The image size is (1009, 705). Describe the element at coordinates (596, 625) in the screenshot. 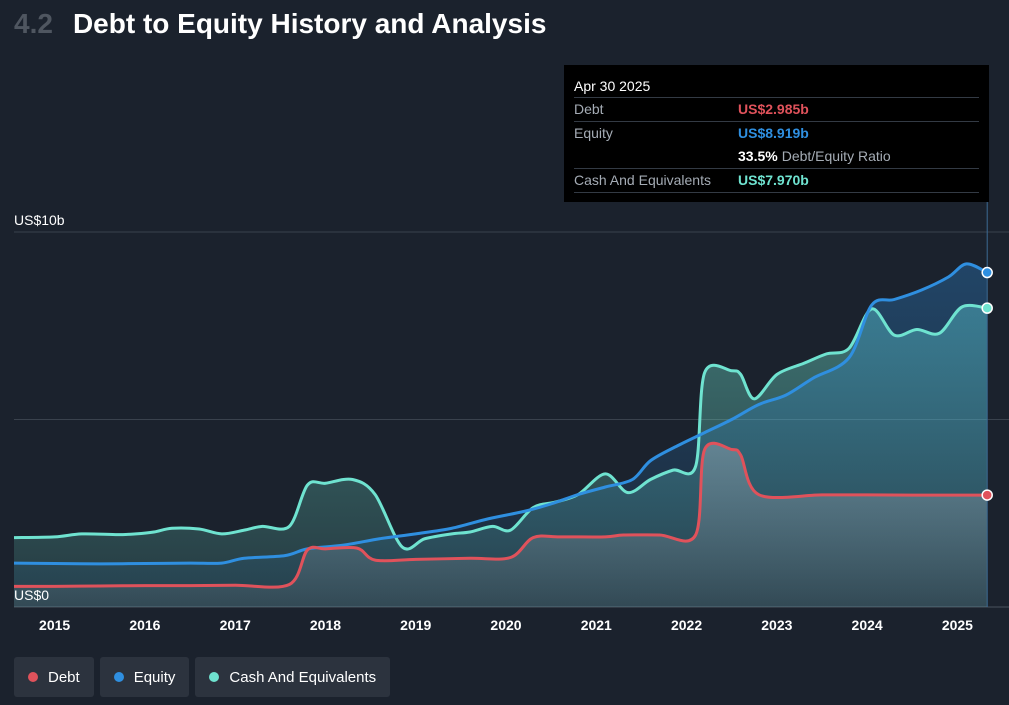

I see `x-tick-label: 2021` at that location.